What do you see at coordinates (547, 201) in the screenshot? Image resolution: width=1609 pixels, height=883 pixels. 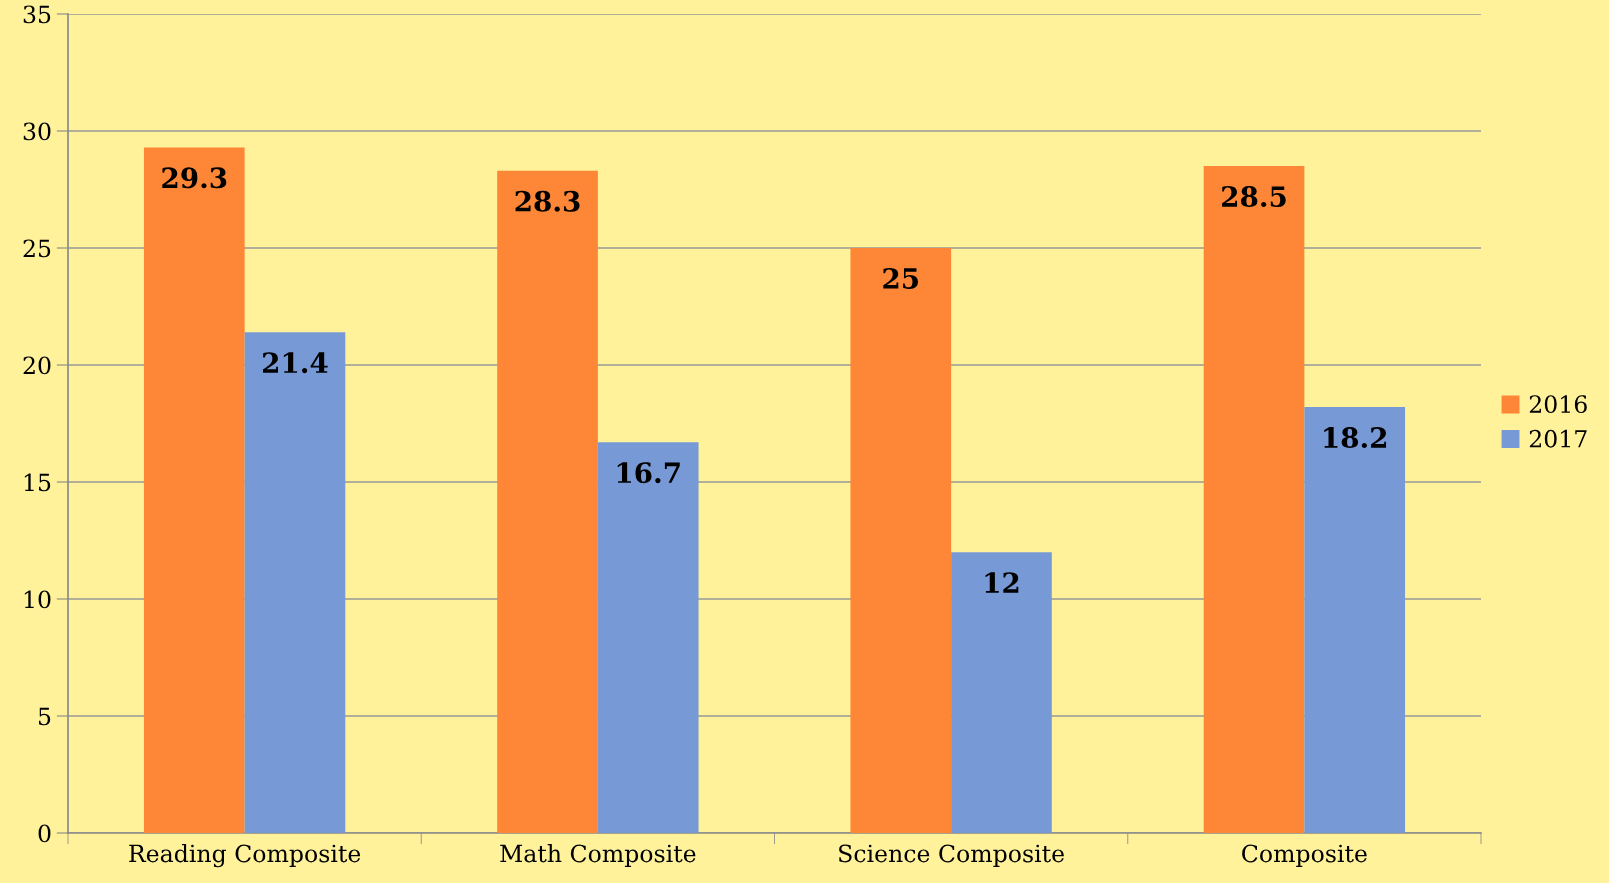 I see `data-label: 28.3` at bounding box center [547, 201].